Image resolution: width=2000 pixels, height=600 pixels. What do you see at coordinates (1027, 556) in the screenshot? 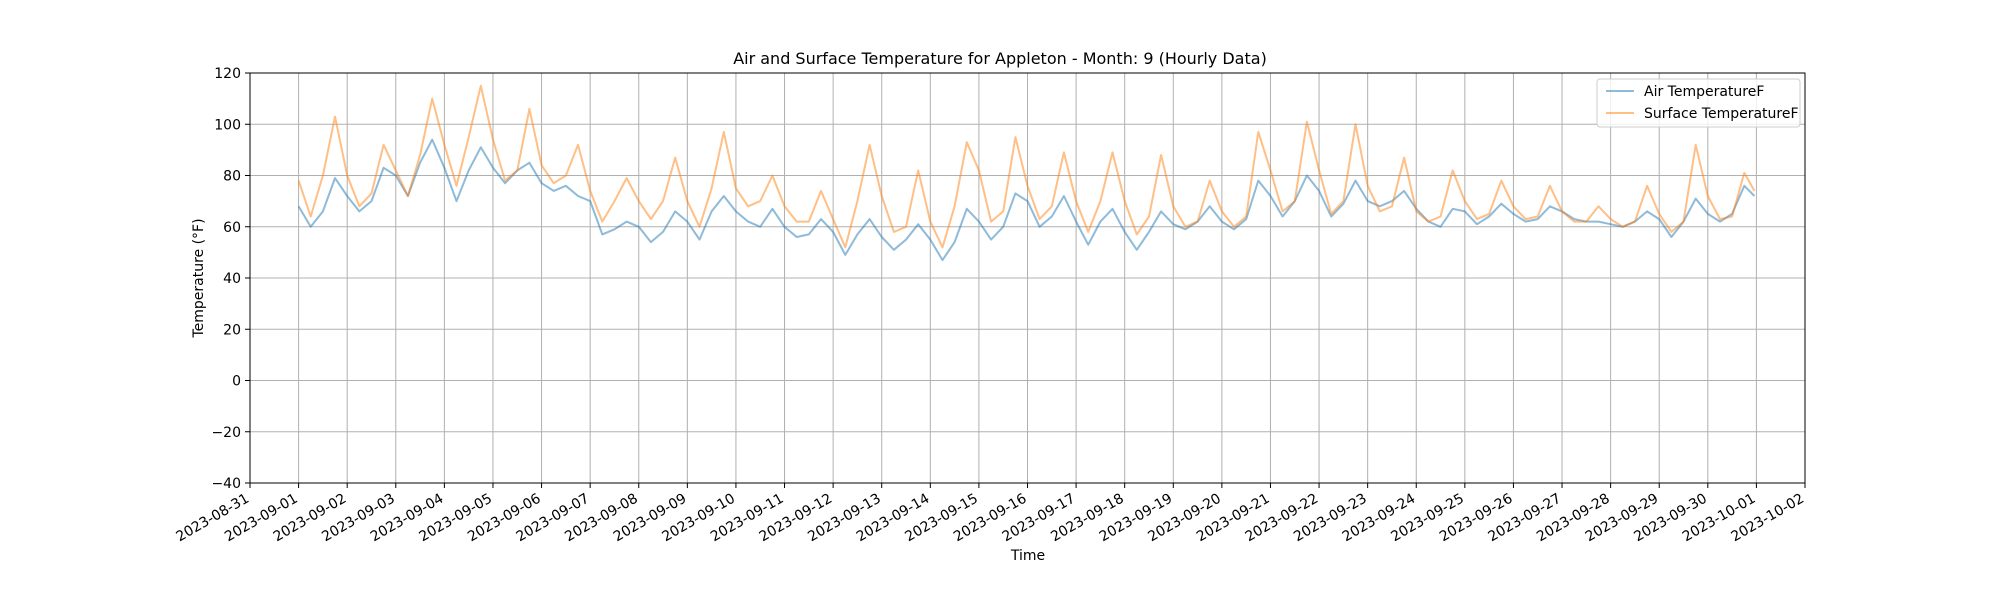
I see `x-axis-title: Time` at bounding box center [1027, 556].